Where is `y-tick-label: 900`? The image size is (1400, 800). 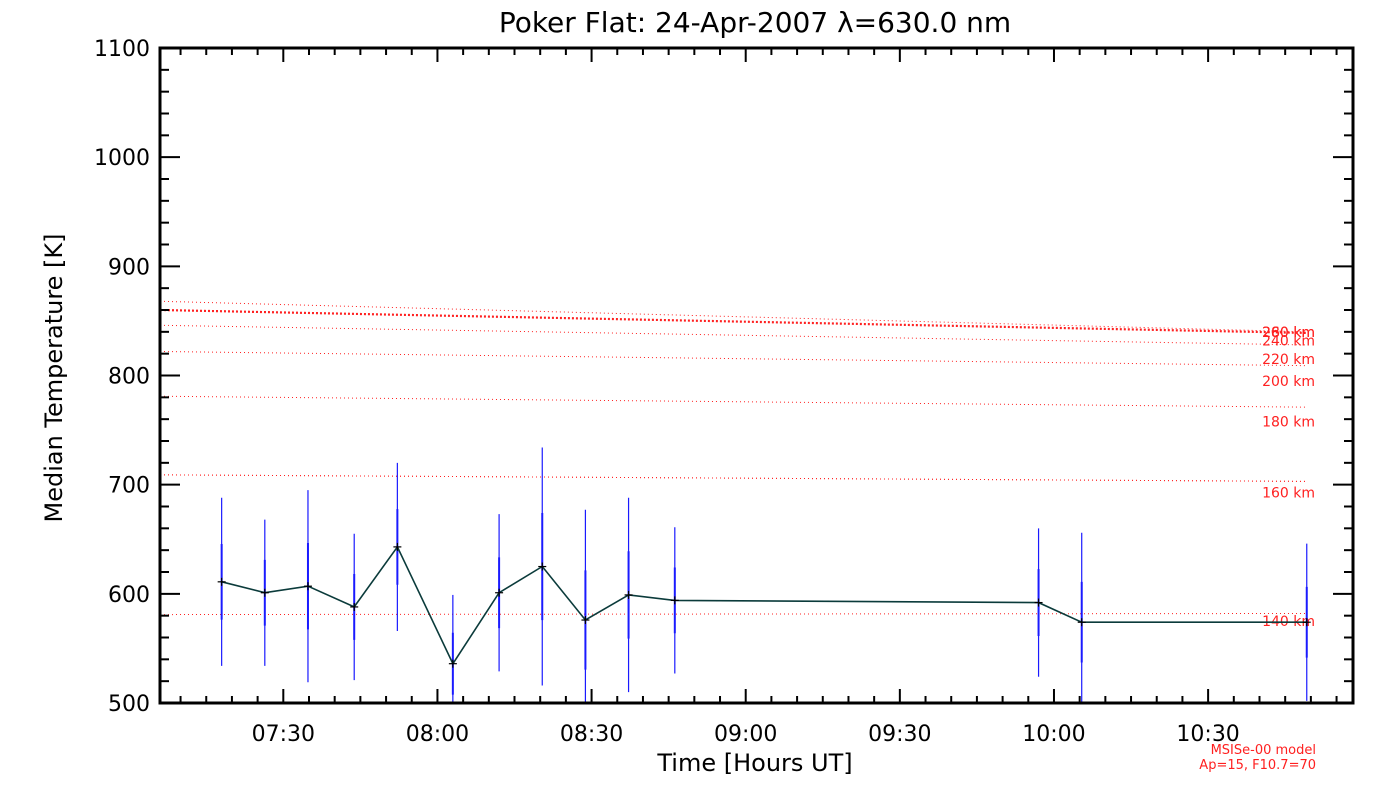
y-tick-label: 900 is located at coordinates (129, 267).